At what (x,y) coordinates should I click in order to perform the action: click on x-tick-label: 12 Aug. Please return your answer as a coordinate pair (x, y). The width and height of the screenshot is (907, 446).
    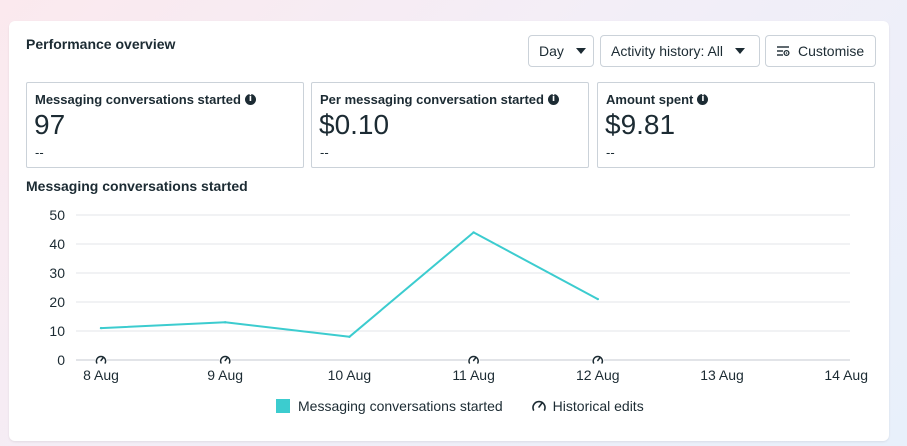
    Looking at the image, I should click on (598, 375).